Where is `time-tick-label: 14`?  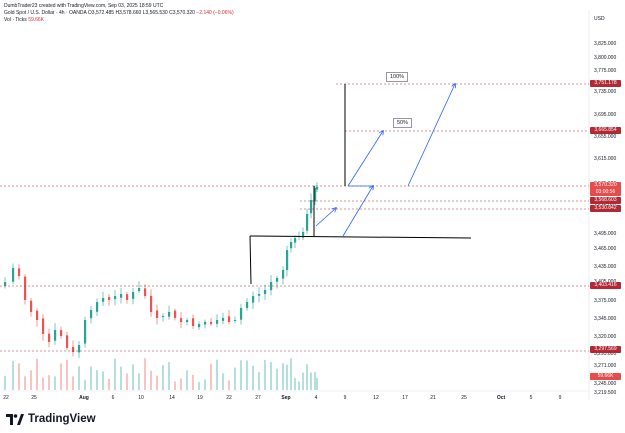
time-tick-label: 14 is located at coordinates (172, 398).